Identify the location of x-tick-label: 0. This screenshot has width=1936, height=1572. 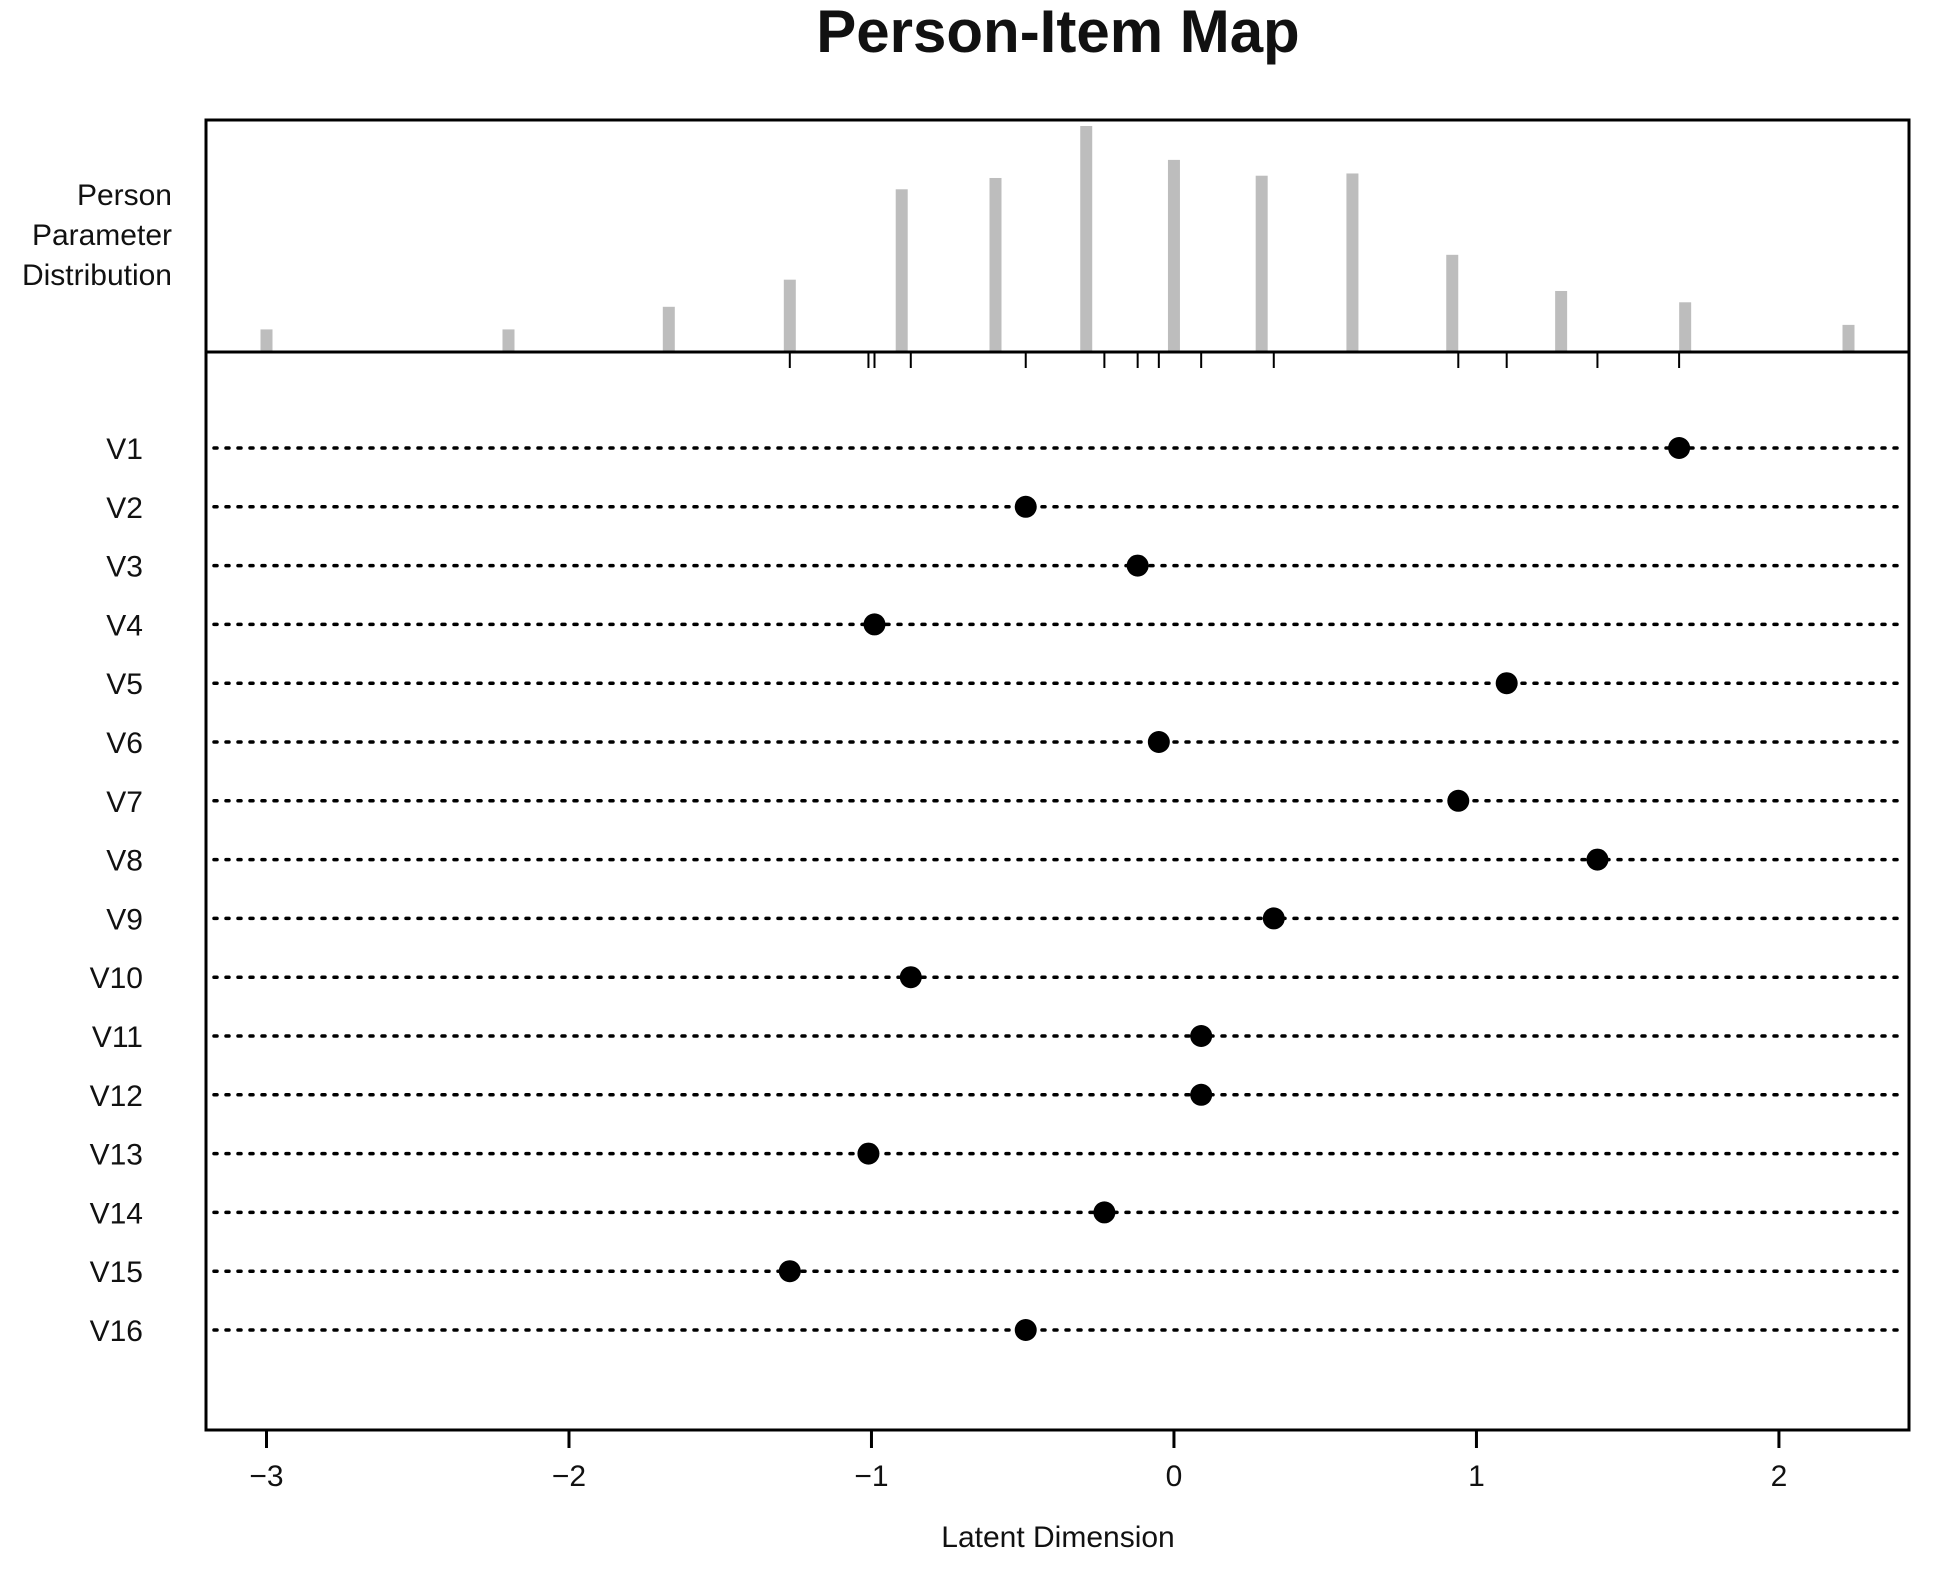
(1174, 1476).